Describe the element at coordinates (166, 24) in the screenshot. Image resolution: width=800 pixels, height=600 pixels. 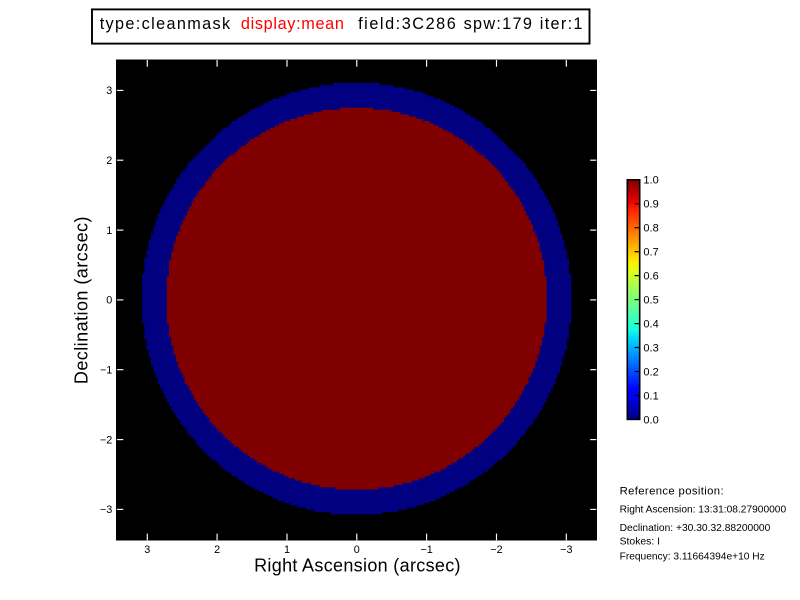
I see `svg-text: type:cleanmask` at that location.